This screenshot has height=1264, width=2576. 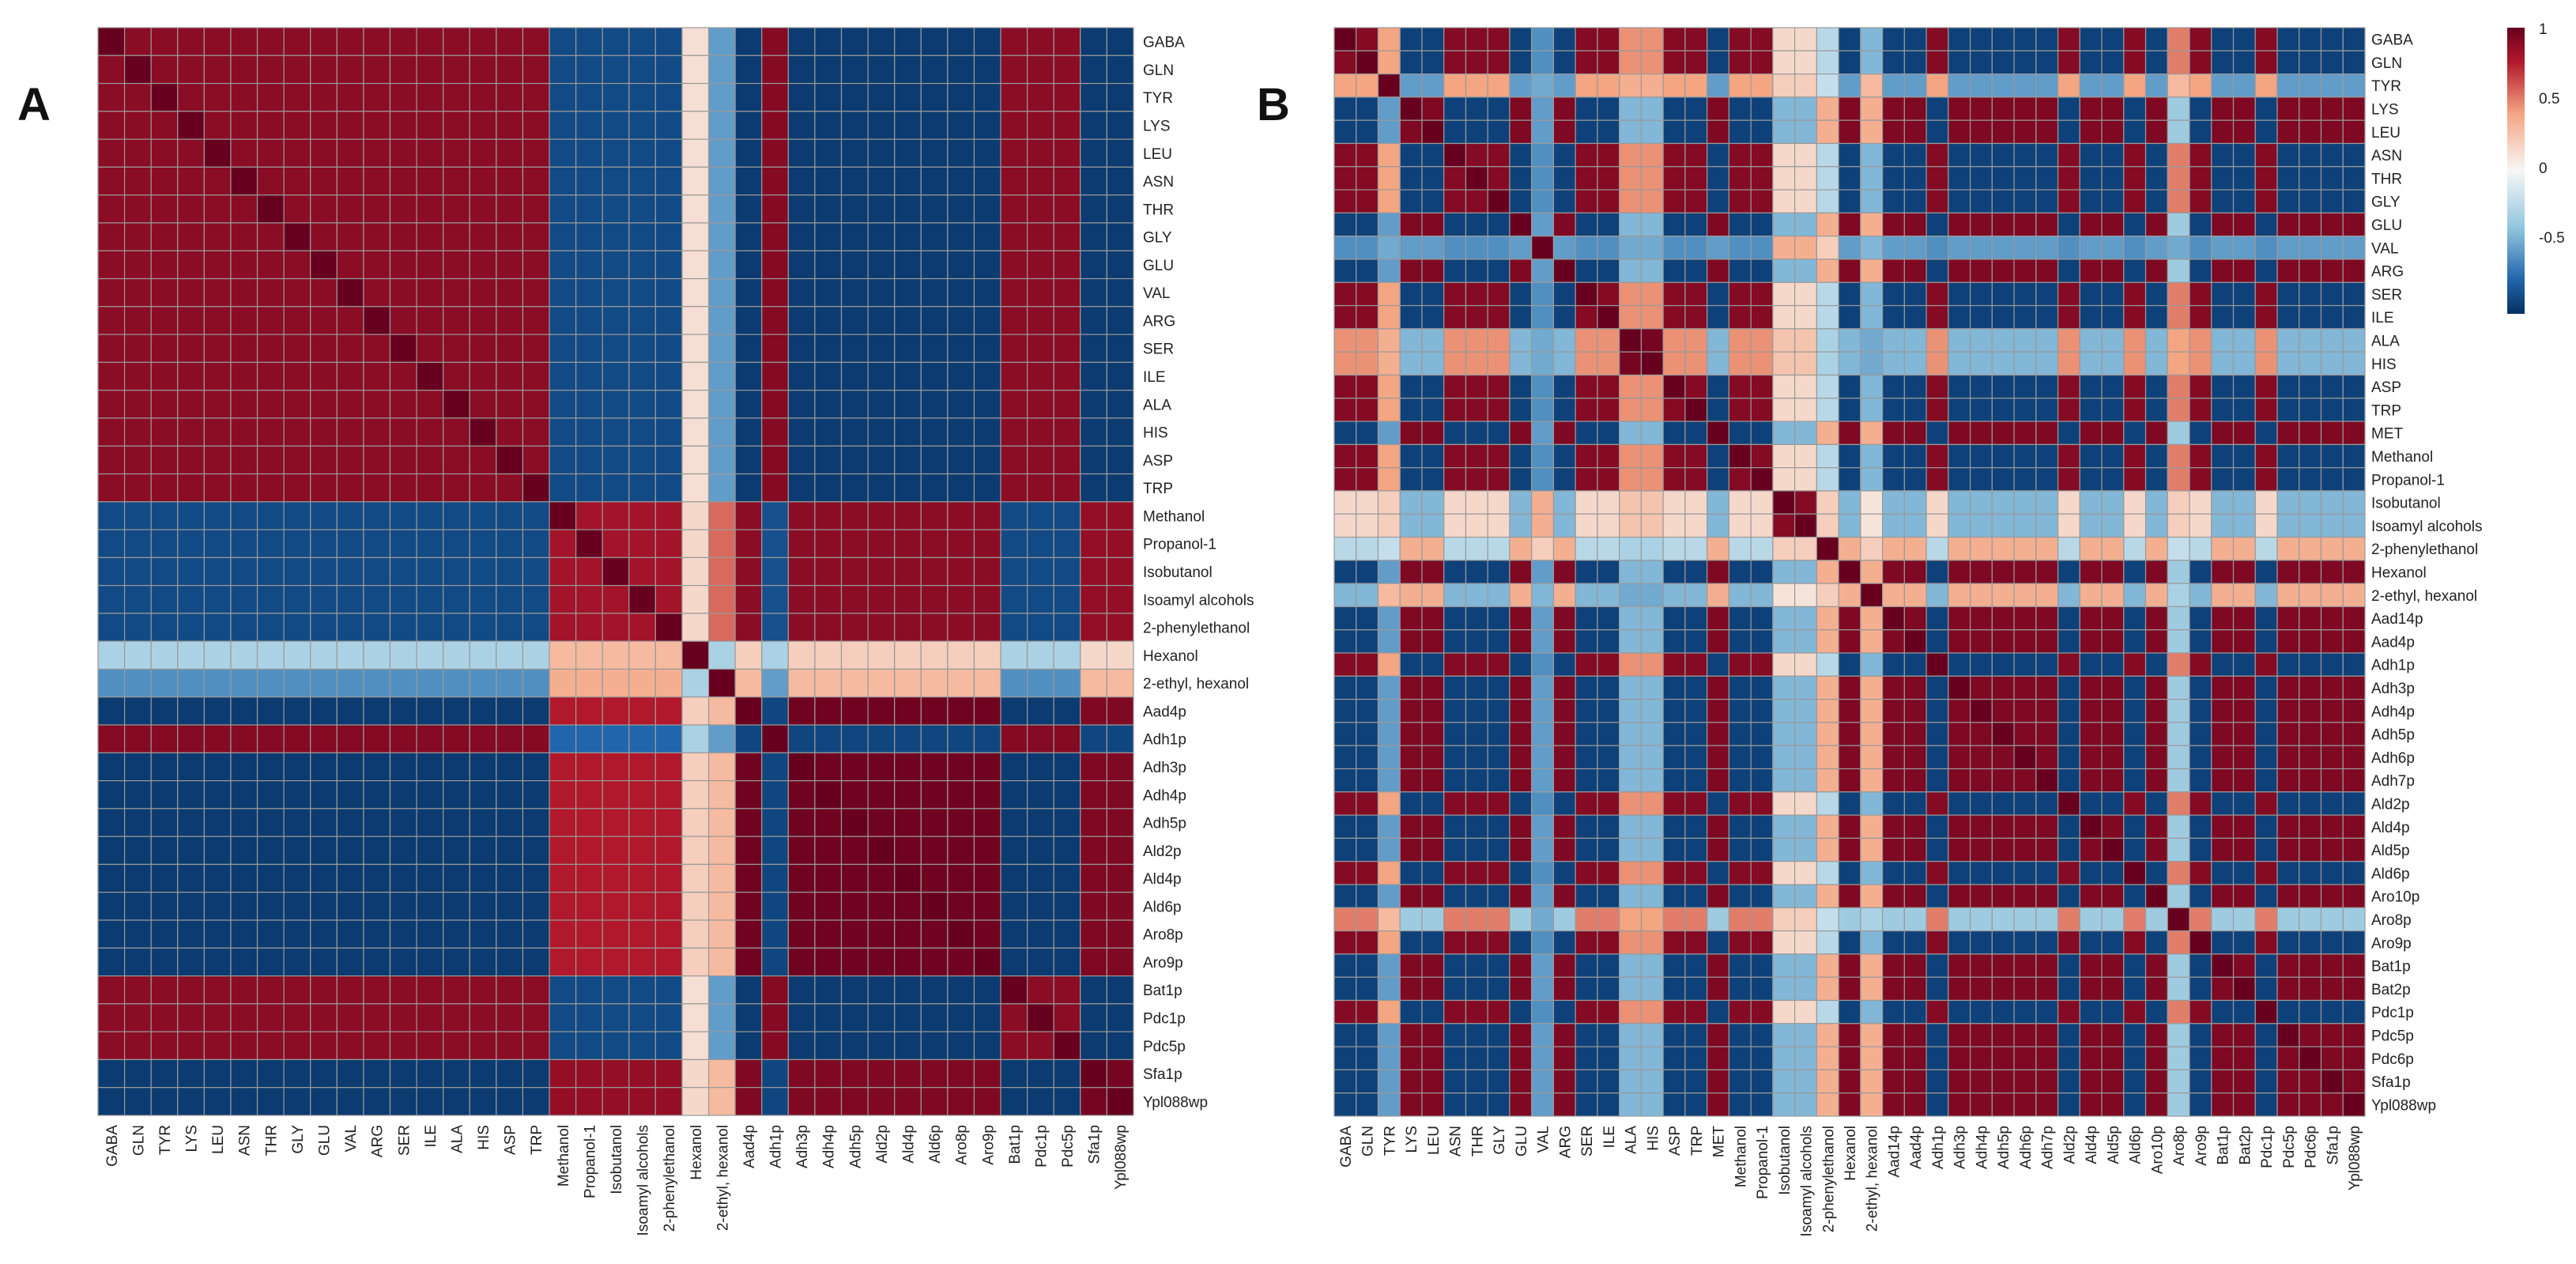 What do you see at coordinates (564, 1156) in the screenshot?
I see `column-label: Methanol` at bounding box center [564, 1156].